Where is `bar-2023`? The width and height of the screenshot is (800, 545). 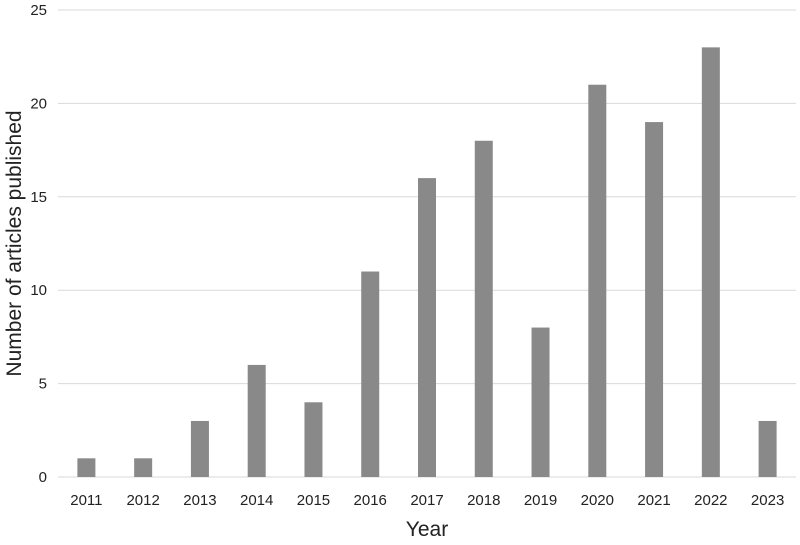 bar-2023 is located at coordinates (767, 448).